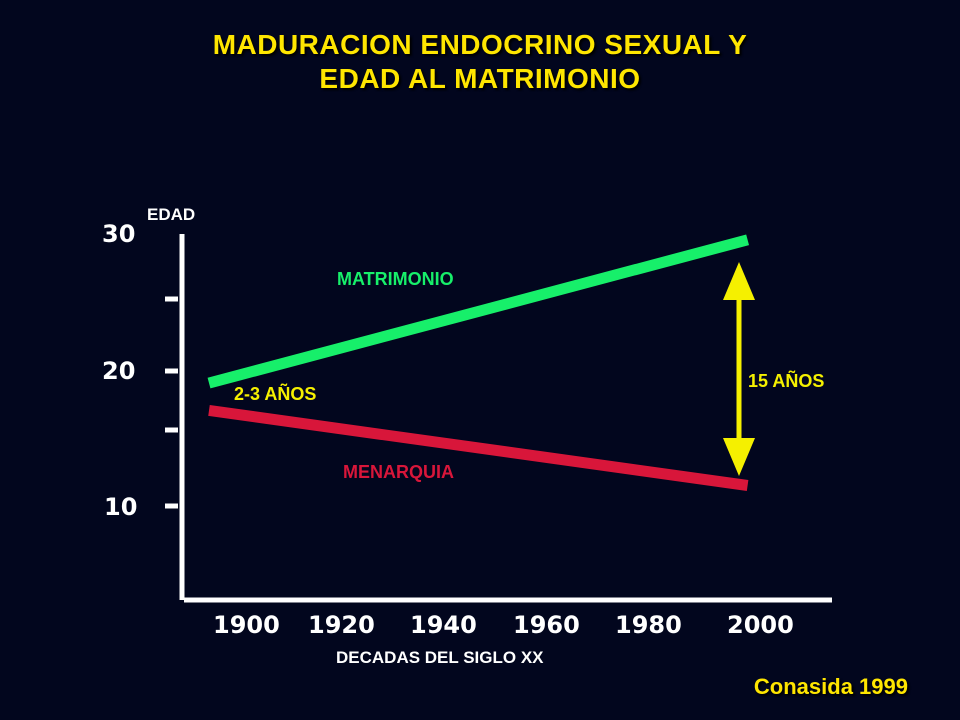 The width and height of the screenshot is (960, 720). What do you see at coordinates (395, 279) in the screenshot?
I see `series-label-matrimonio: MATRIMONIO` at bounding box center [395, 279].